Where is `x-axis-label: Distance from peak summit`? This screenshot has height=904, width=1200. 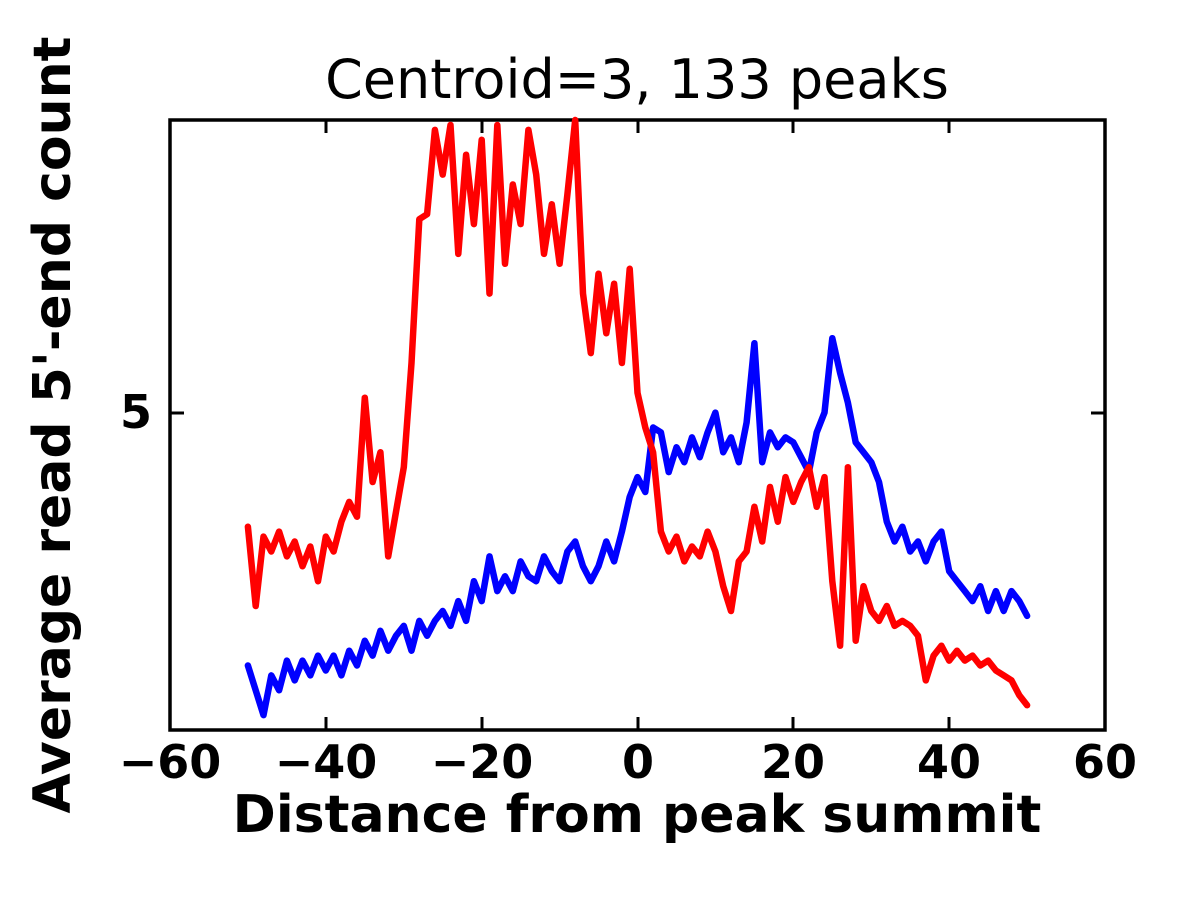
x-axis-label: Distance from peak summit is located at coordinates (637, 815).